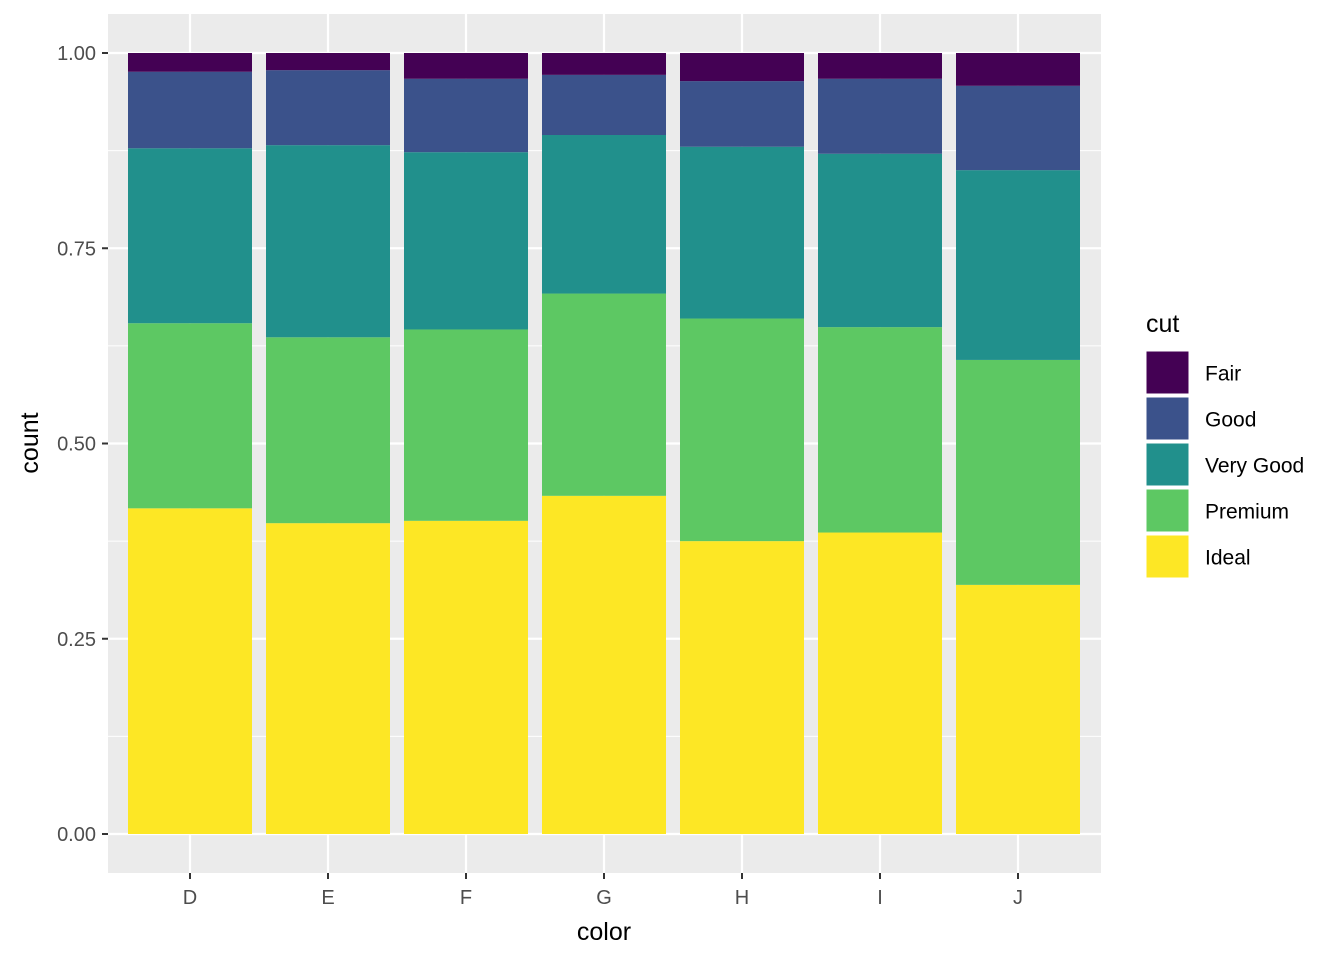 The image size is (1344, 960). What do you see at coordinates (76, 640) in the screenshot?
I see `y-tick-label: 0.25` at bounding box center [76, 640].